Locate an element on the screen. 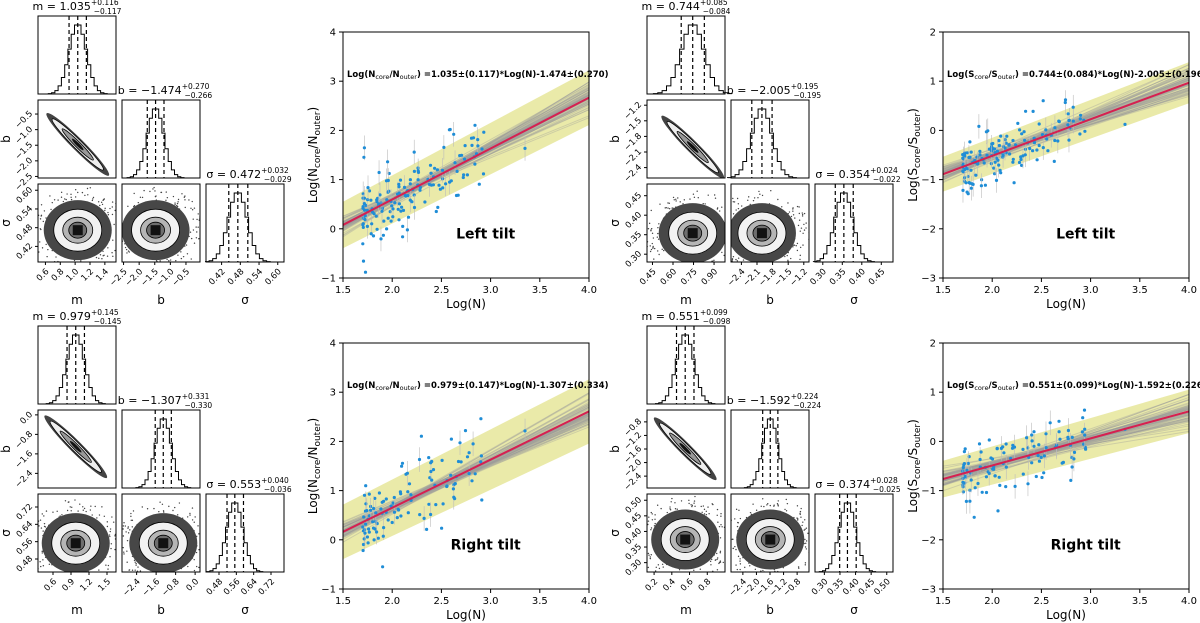 This screenshot has height=623, width=1200. density-panel is located at coordinates (77, 449).